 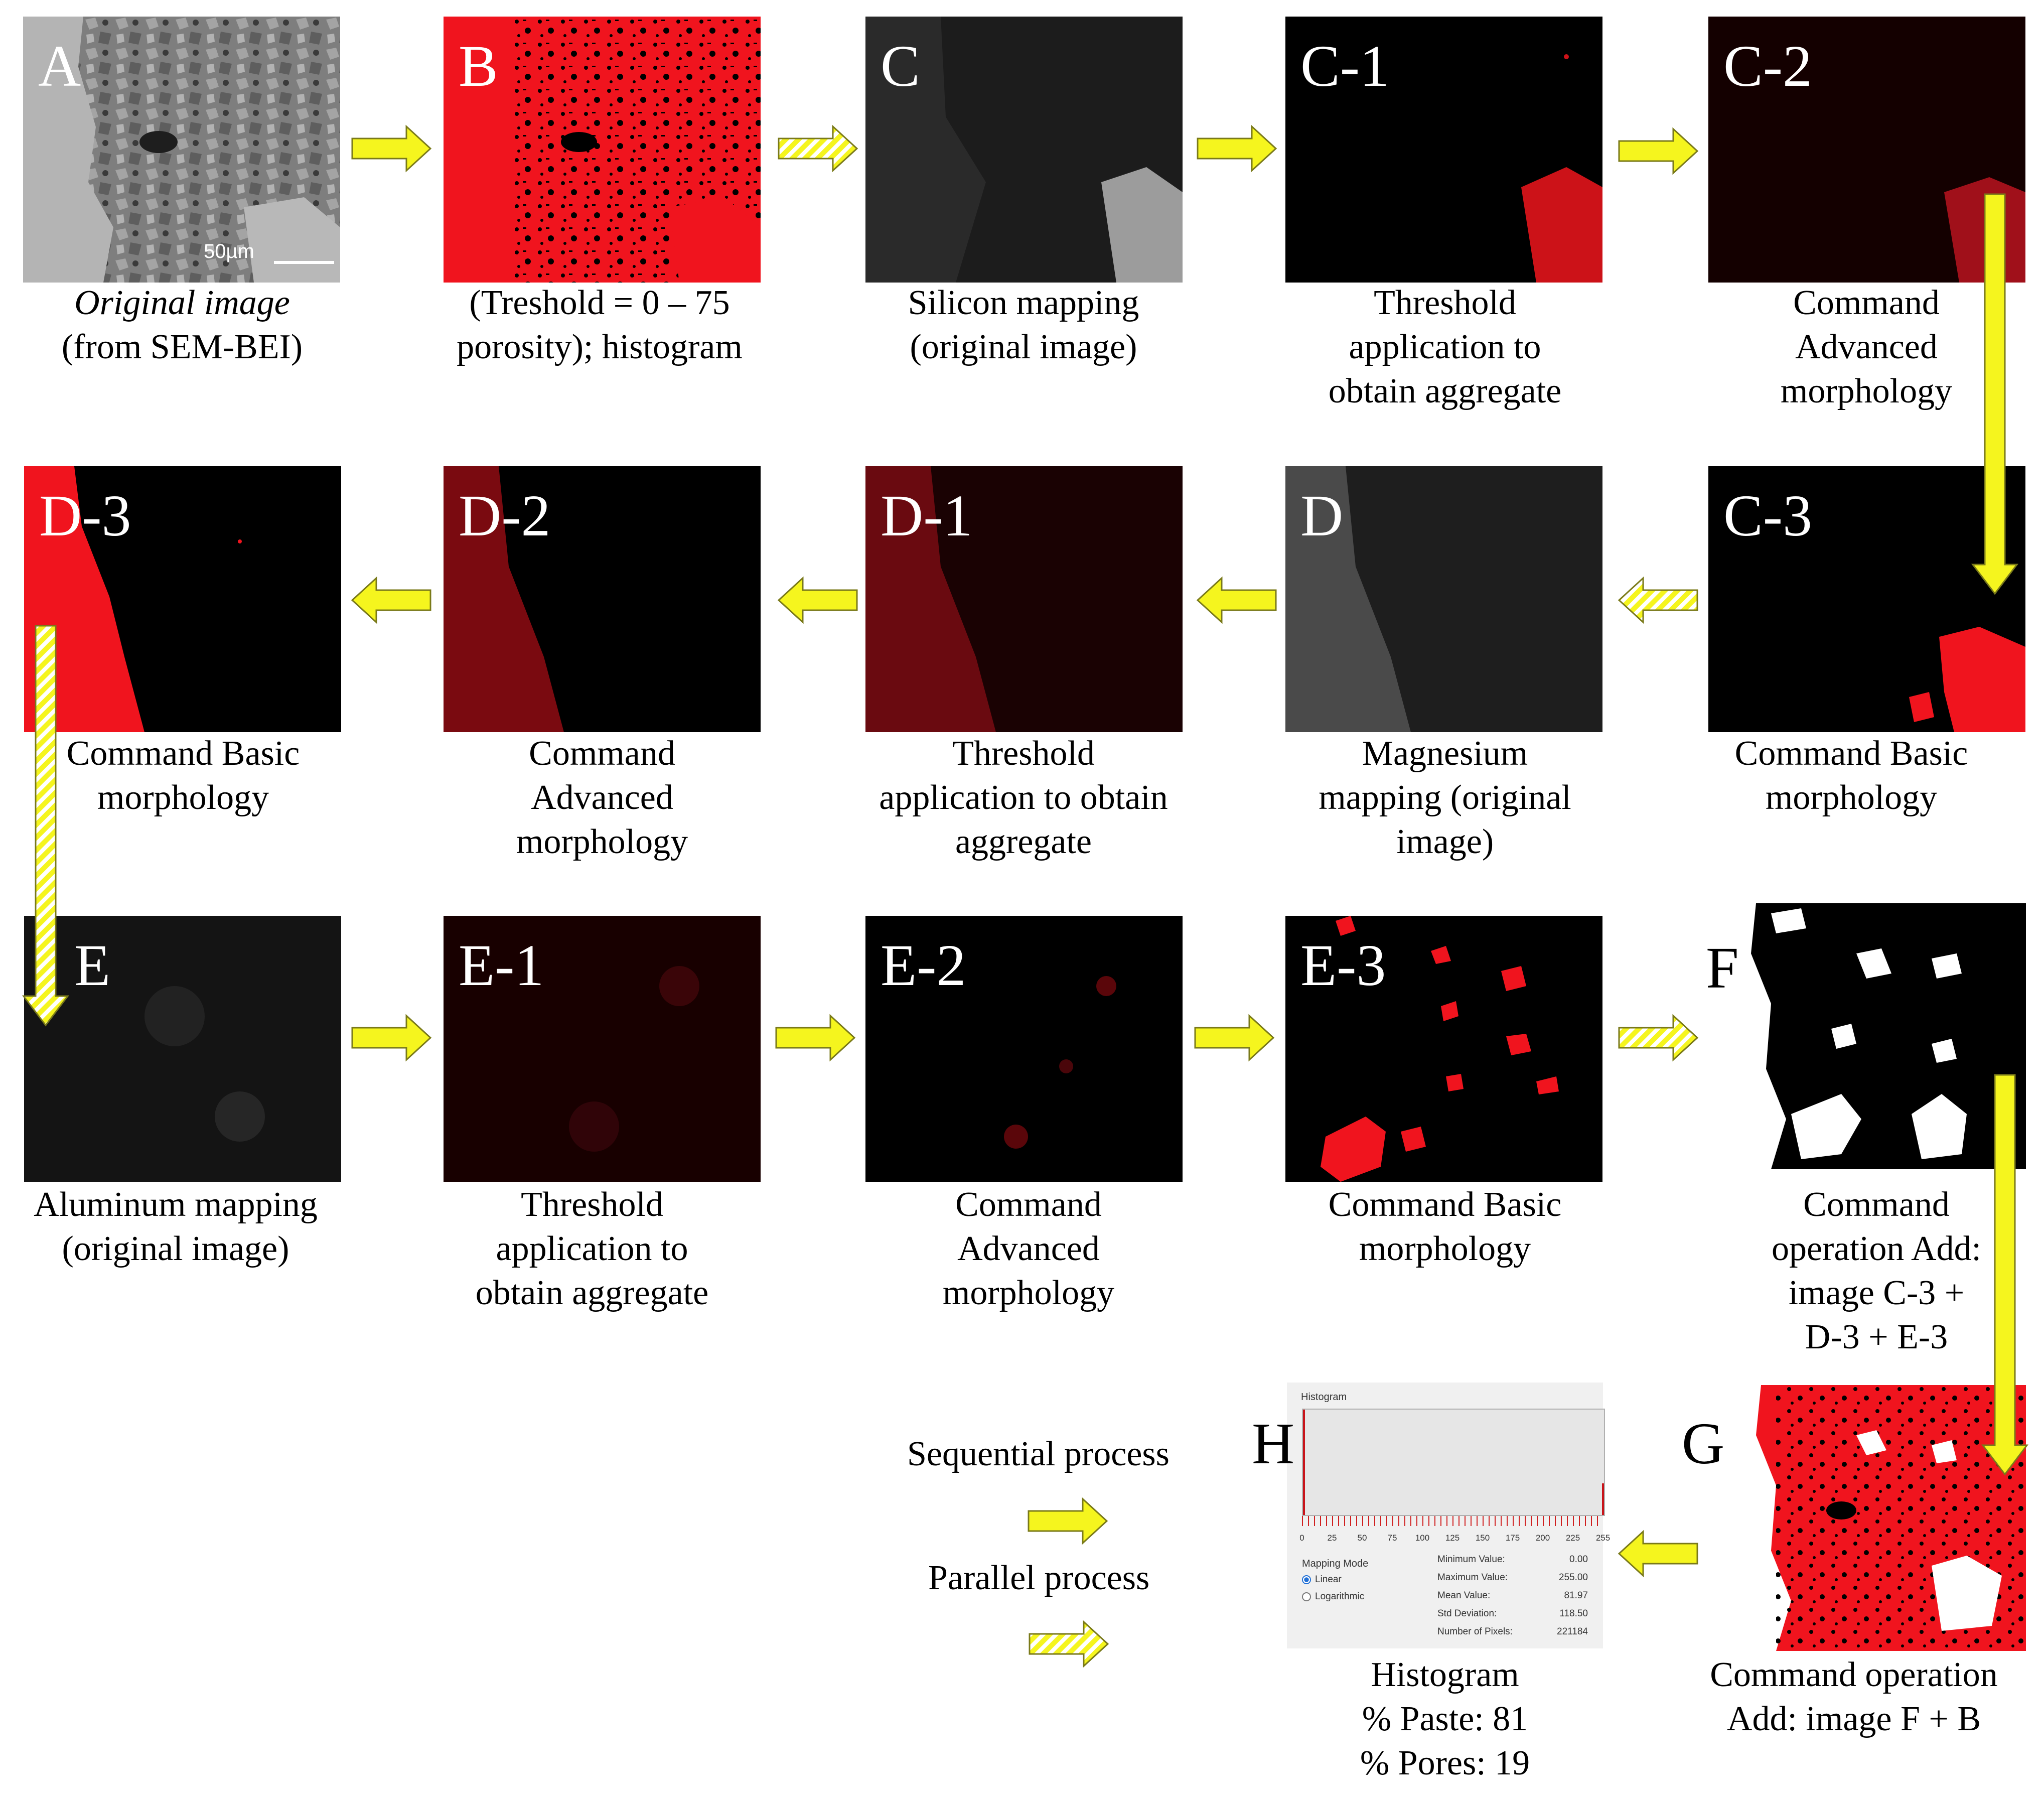 What do you see at coordinates (1304, 1462) in the screenshot?
I see `histogram-bar-min` at bounding box center [1304, 1462].